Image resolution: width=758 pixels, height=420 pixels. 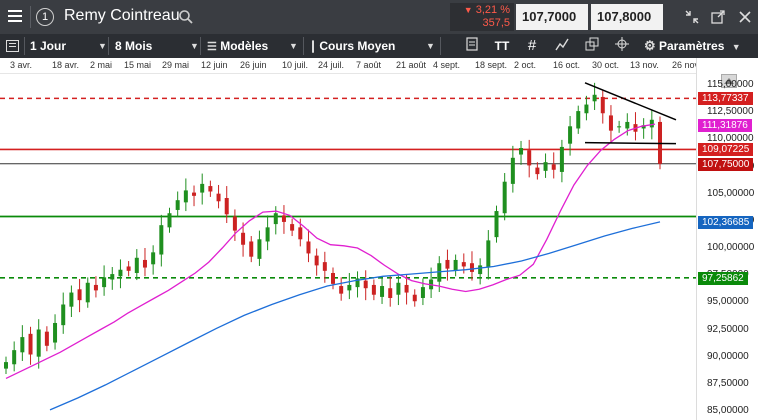 What do you see at coordinates (68, 46) in the screenshot?
I see `period-dropdown: 1 Jour ▼` at bounding box center [68, 46].